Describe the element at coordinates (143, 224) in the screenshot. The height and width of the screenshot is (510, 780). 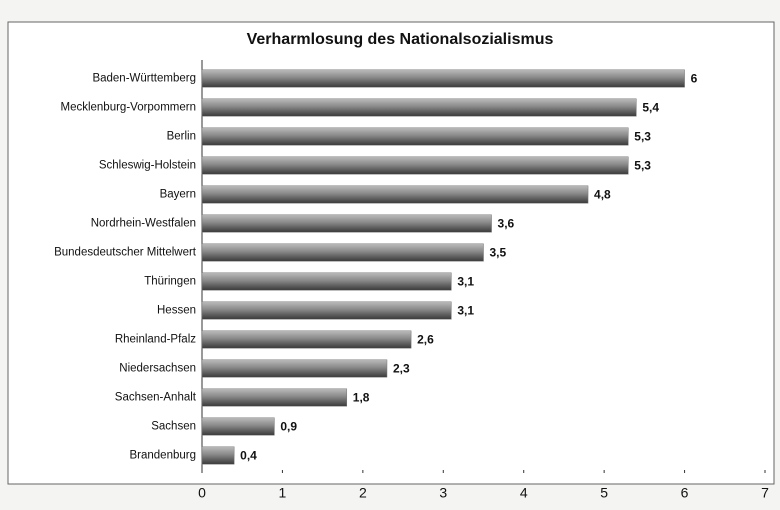
I see `y-tick-label: Nordrhein-Westfalen` at that location.